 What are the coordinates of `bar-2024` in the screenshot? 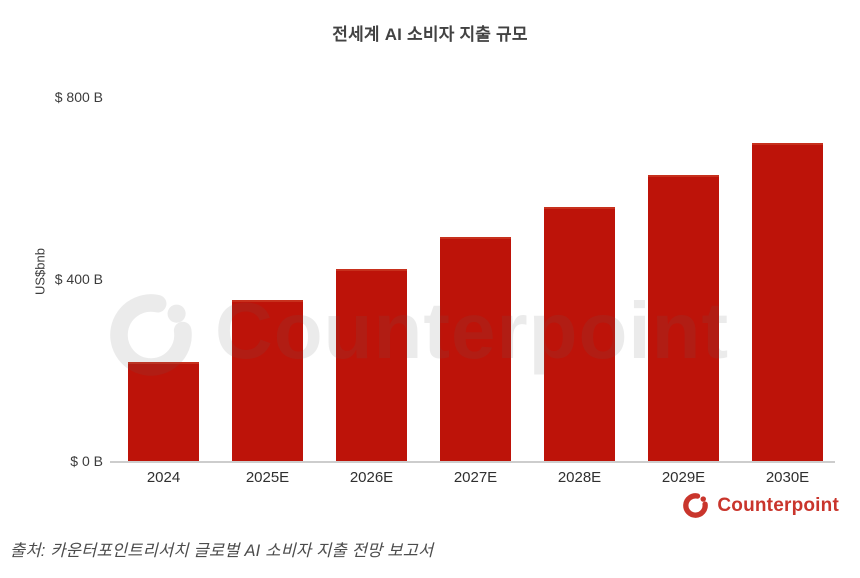 It's located at (163, 412).